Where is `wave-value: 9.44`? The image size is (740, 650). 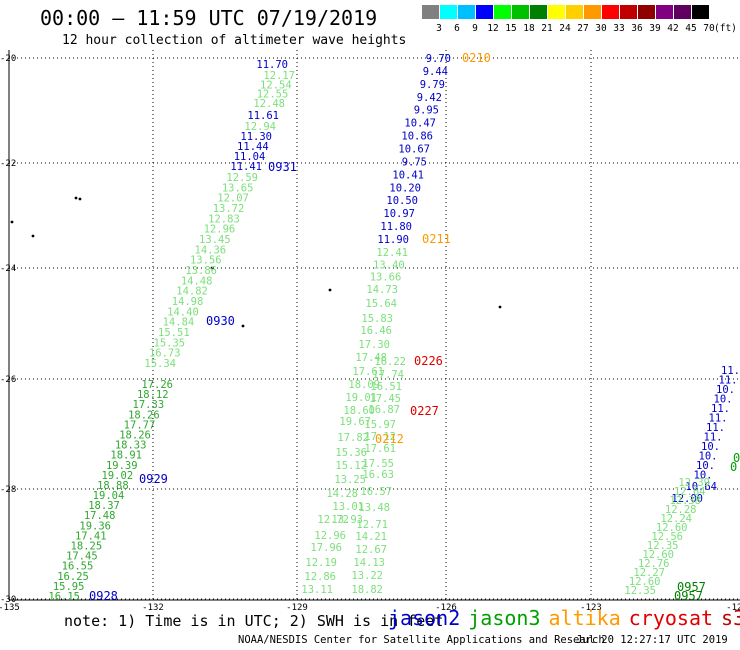
wave-value: 9.44 is located at coordinates (435, 72).